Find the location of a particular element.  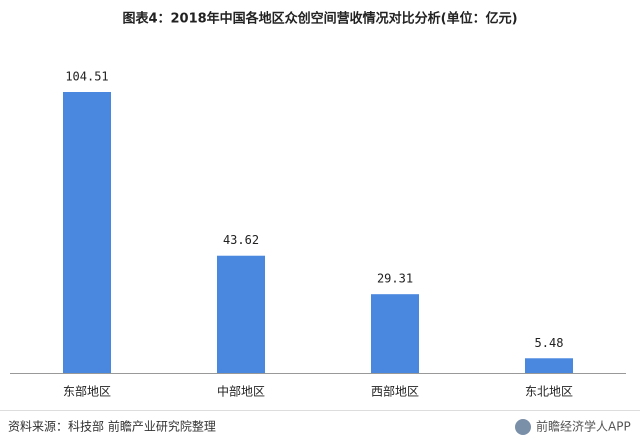

value-label: 104.51 is located at coordinates (86, 77).